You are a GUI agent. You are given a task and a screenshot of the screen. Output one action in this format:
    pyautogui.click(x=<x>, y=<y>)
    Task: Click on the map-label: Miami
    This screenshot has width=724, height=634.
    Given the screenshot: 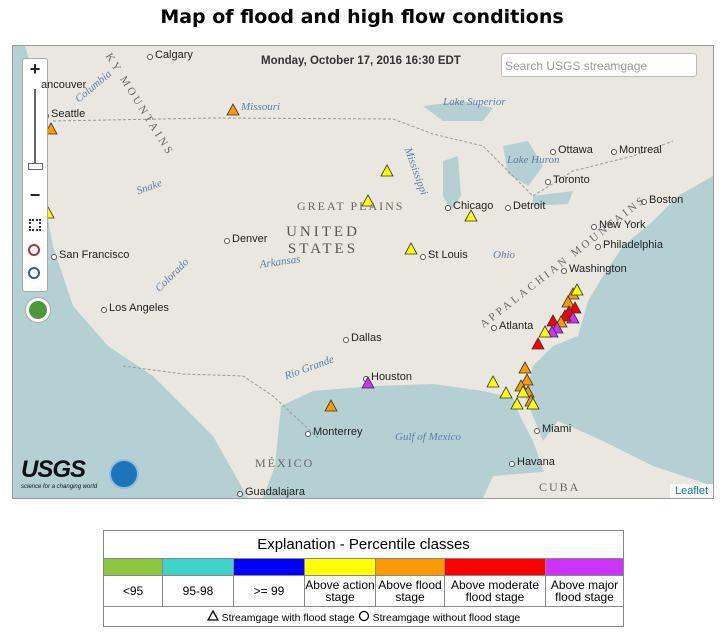 What is the action you would take?
    pyautogui.click(x=557, y=429)
    